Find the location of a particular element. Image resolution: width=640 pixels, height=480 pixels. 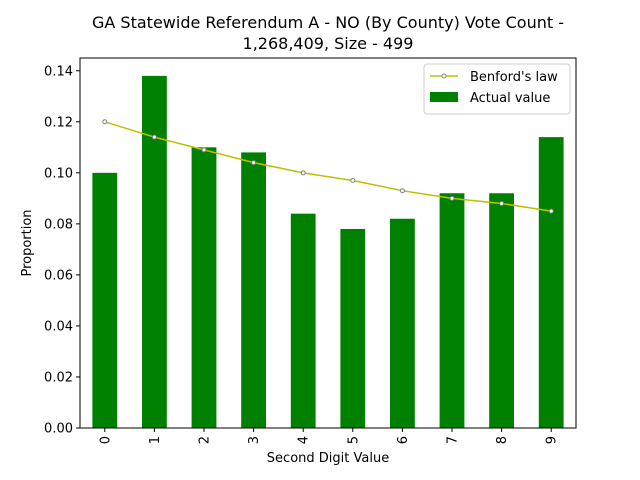

x-tick-label: 4 is located at coordinates (304, 440).